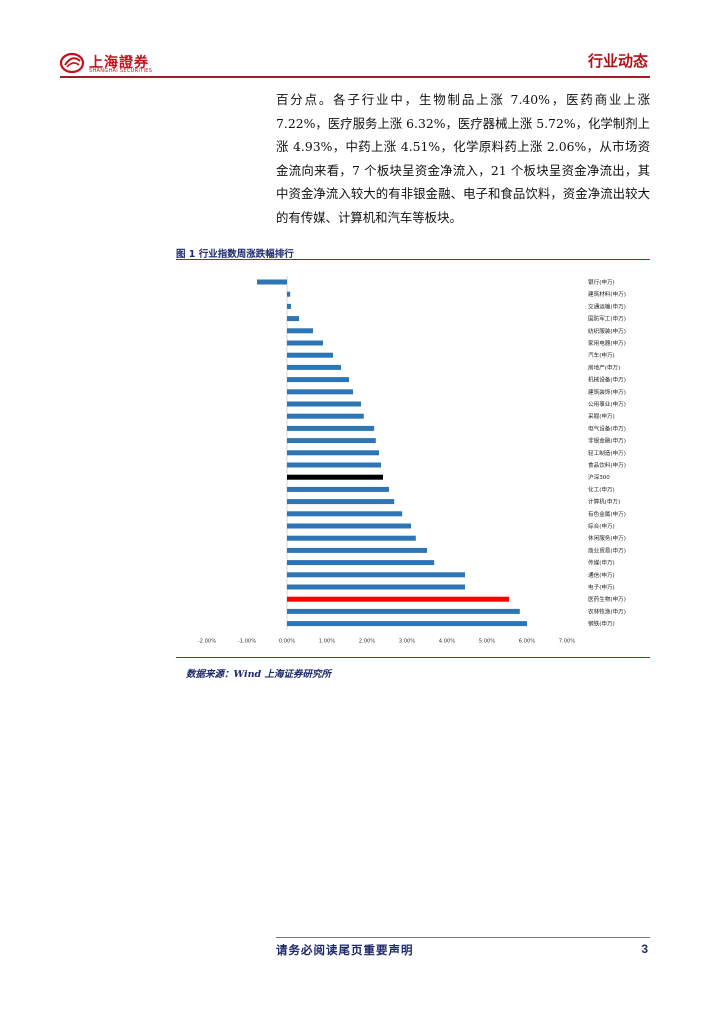  I want to click on page-header: 上海證券 SHANGHAI SECURITIES 行业动态, so click(355, 63).